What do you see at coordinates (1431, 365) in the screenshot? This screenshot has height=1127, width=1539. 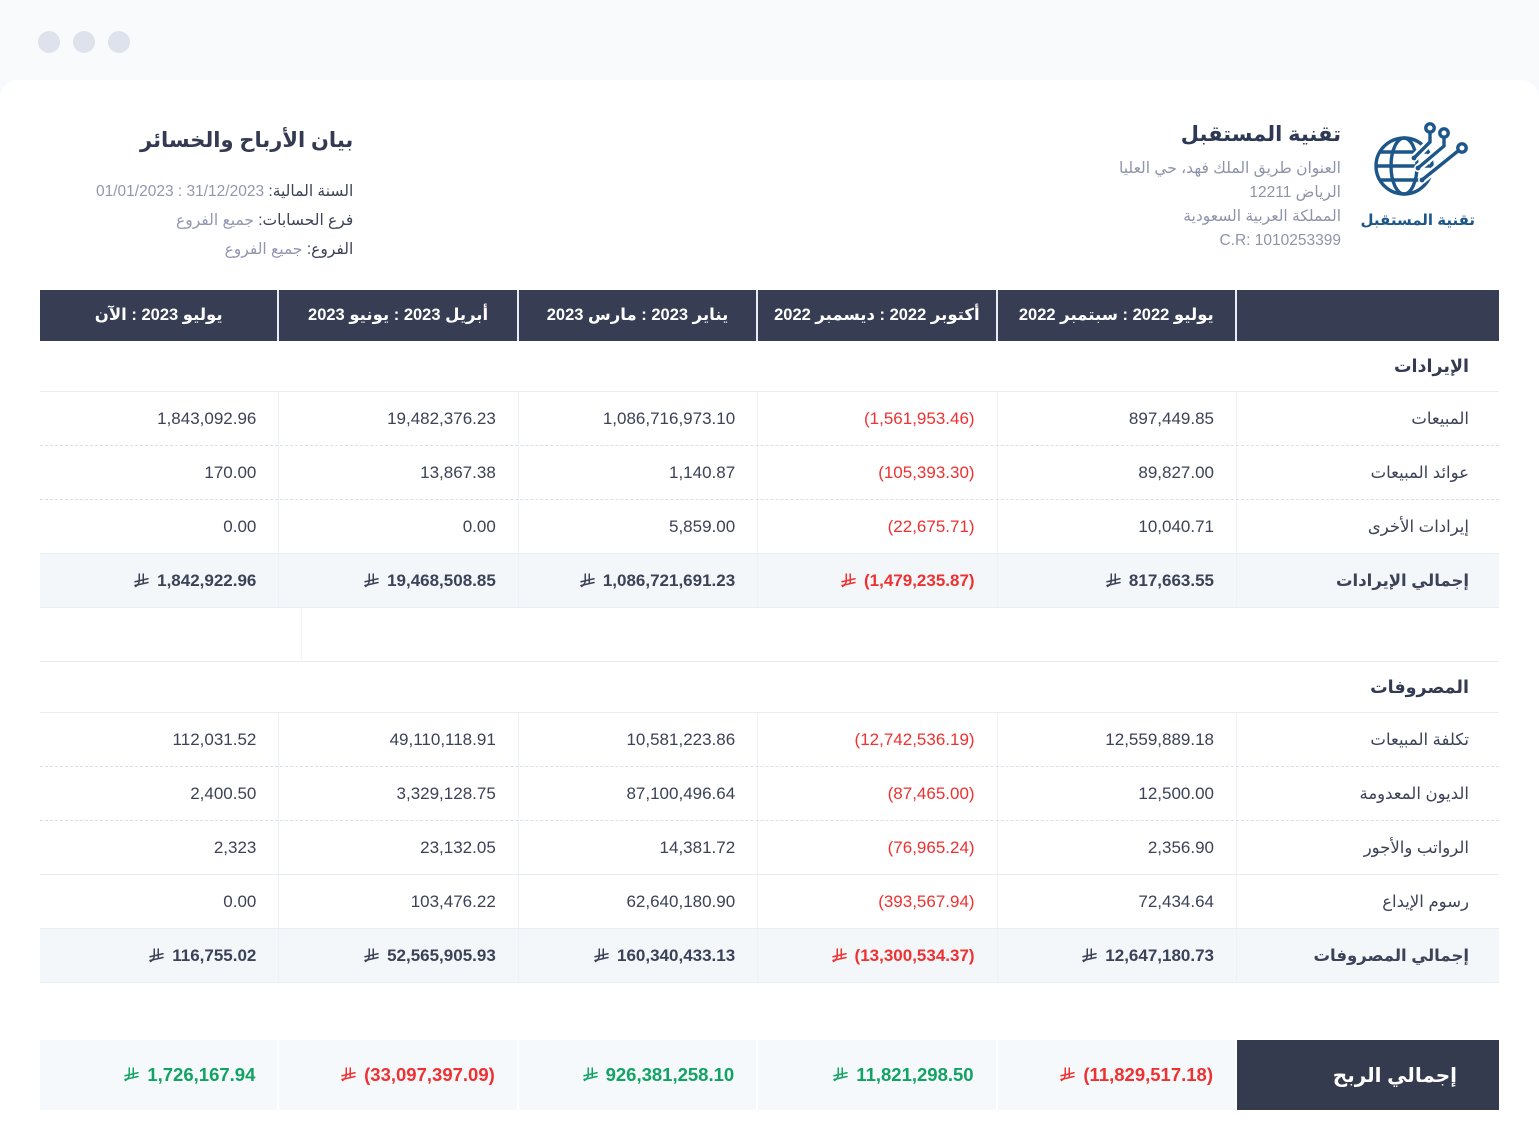 I see `section-title: الإيرادات` at bounding box center [1431, 365].